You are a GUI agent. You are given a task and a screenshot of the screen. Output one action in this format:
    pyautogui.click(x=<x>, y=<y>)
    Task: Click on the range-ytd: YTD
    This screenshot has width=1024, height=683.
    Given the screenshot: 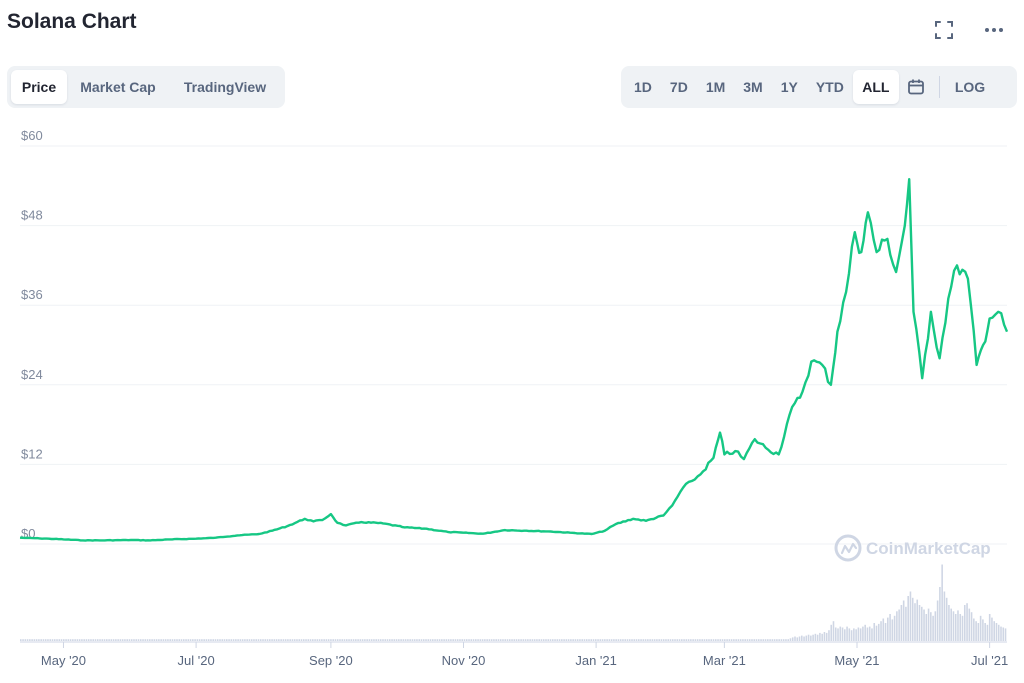 What is the action you would take?
    pyautogui.click(x=829, y=87)
    